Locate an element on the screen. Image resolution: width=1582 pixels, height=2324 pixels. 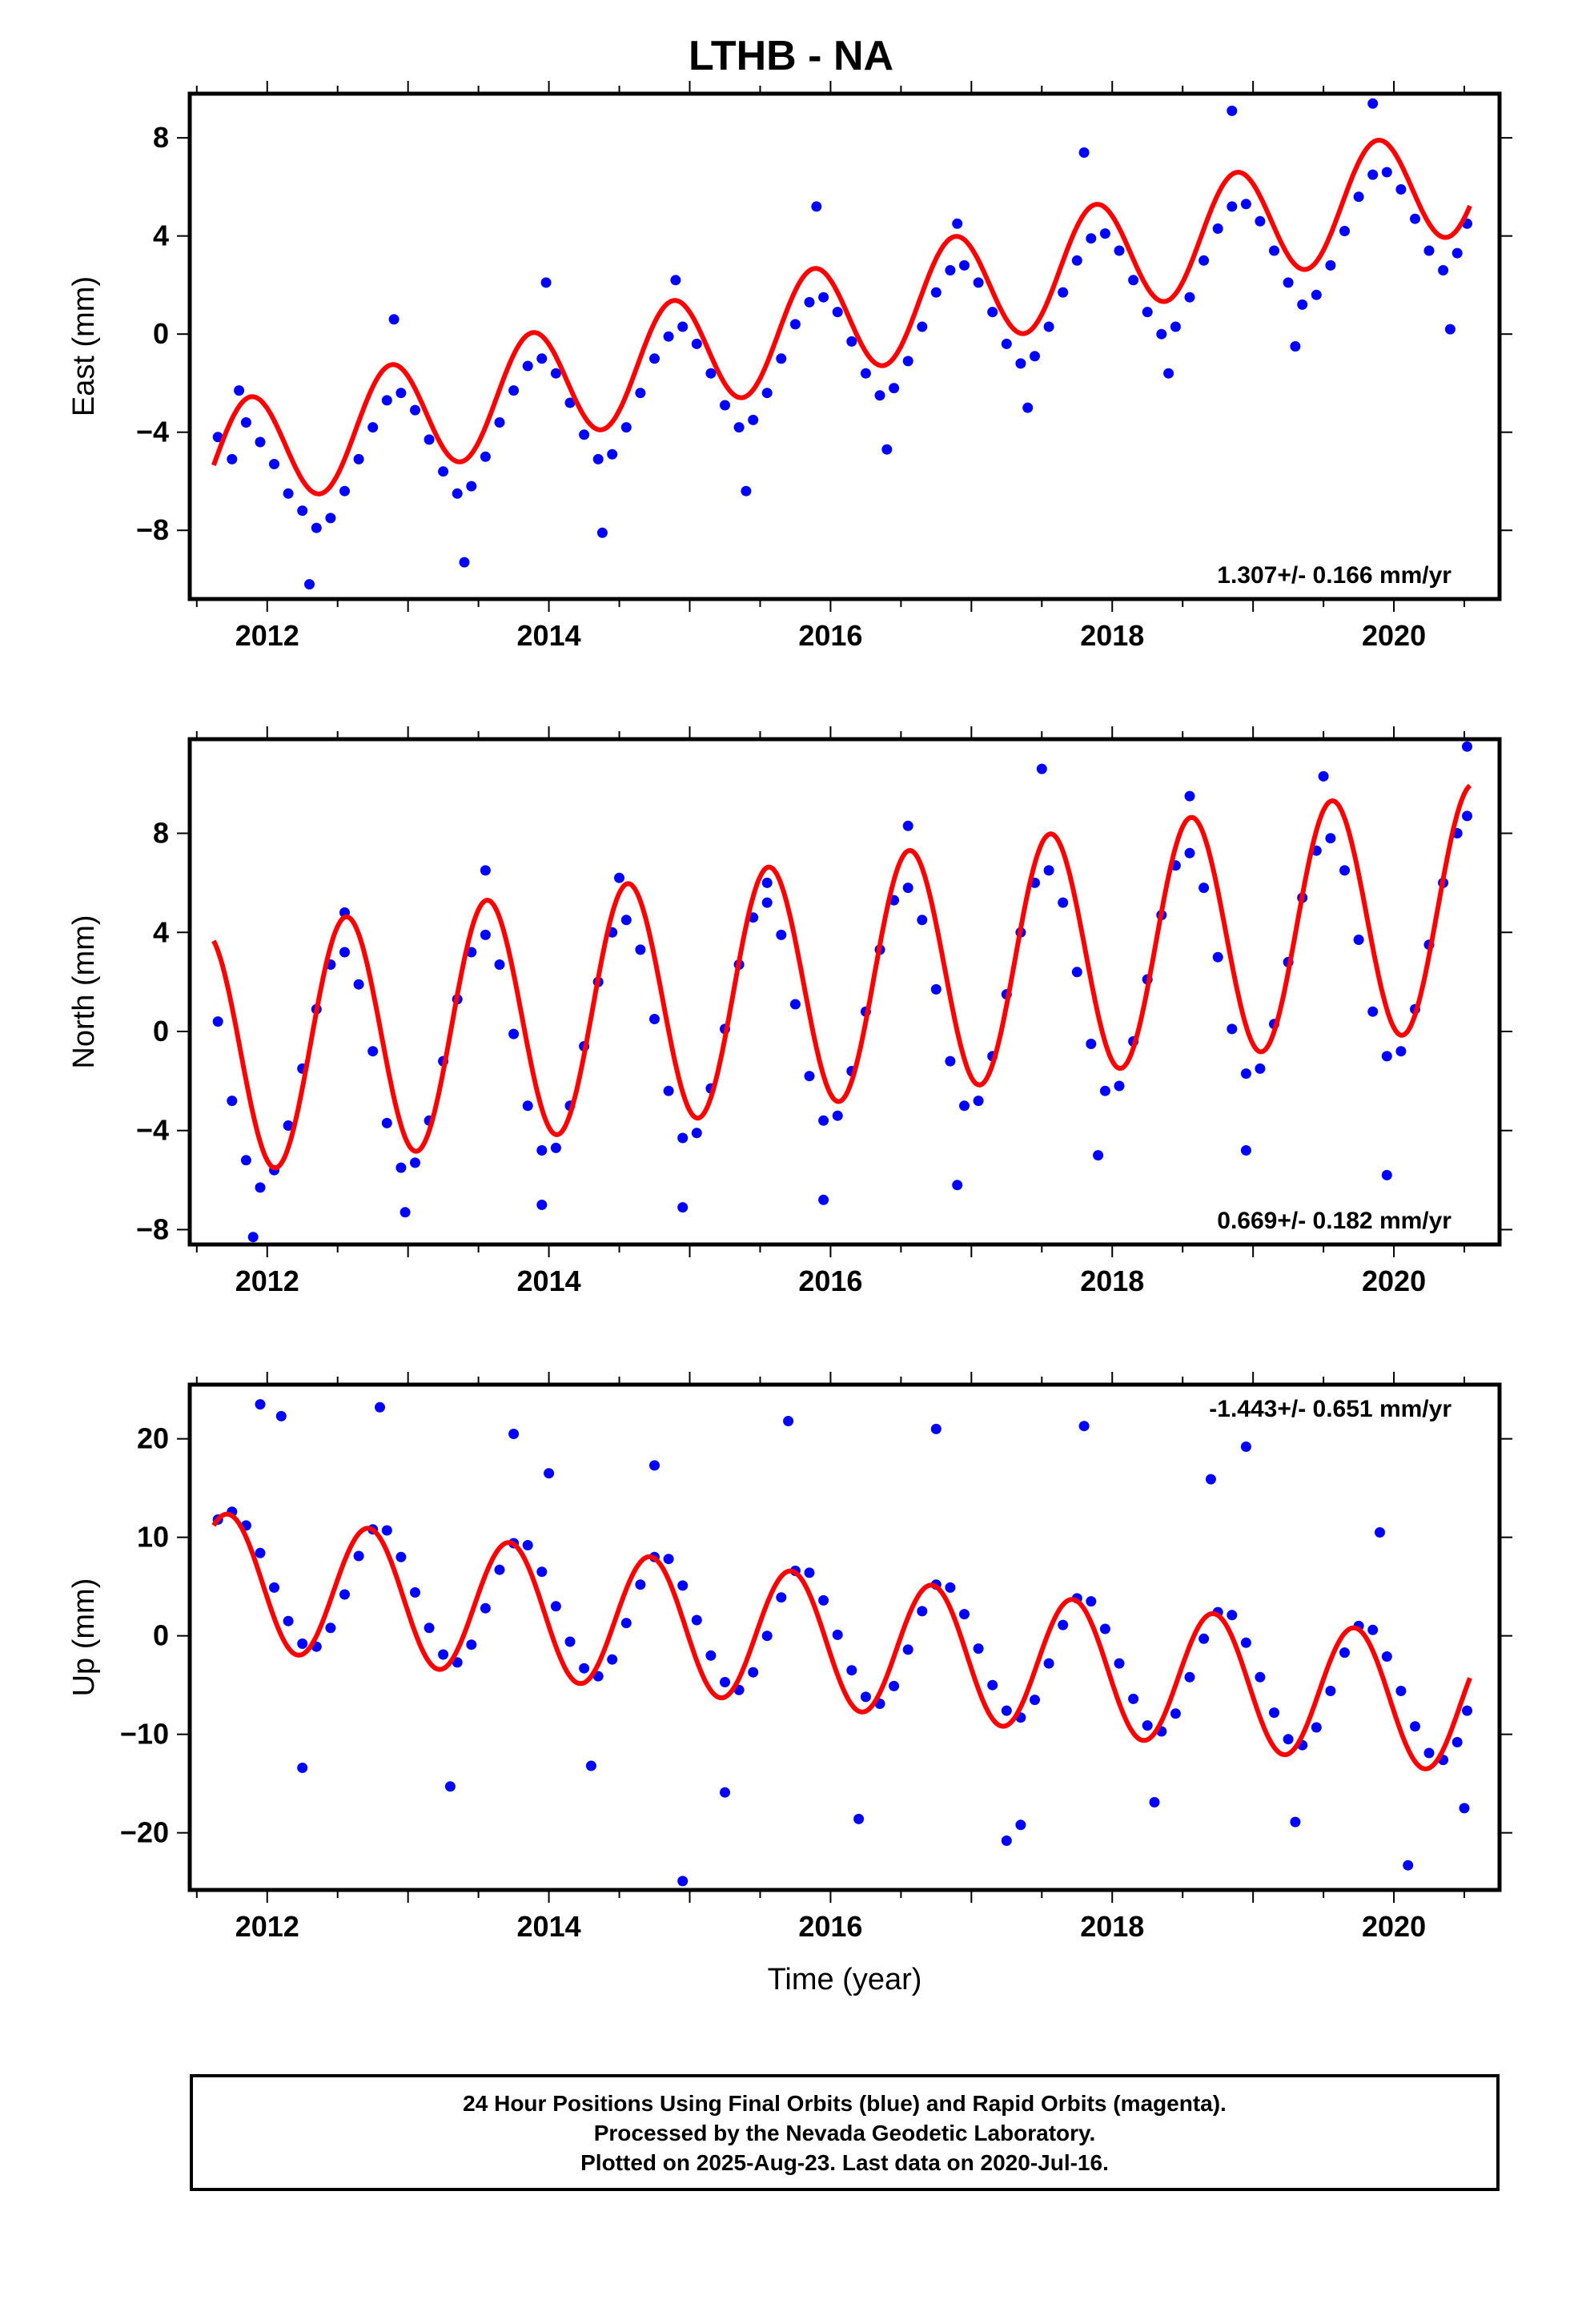
x-tick-label: 2012 is located at coordinates (267, 635).